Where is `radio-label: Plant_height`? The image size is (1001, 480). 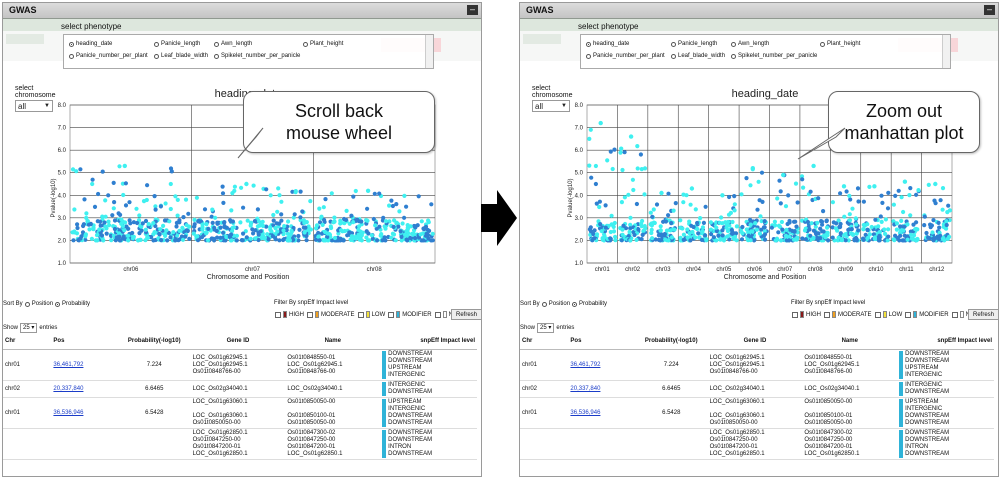
radio-label: Plant_height is located at coordinates (327, 44).